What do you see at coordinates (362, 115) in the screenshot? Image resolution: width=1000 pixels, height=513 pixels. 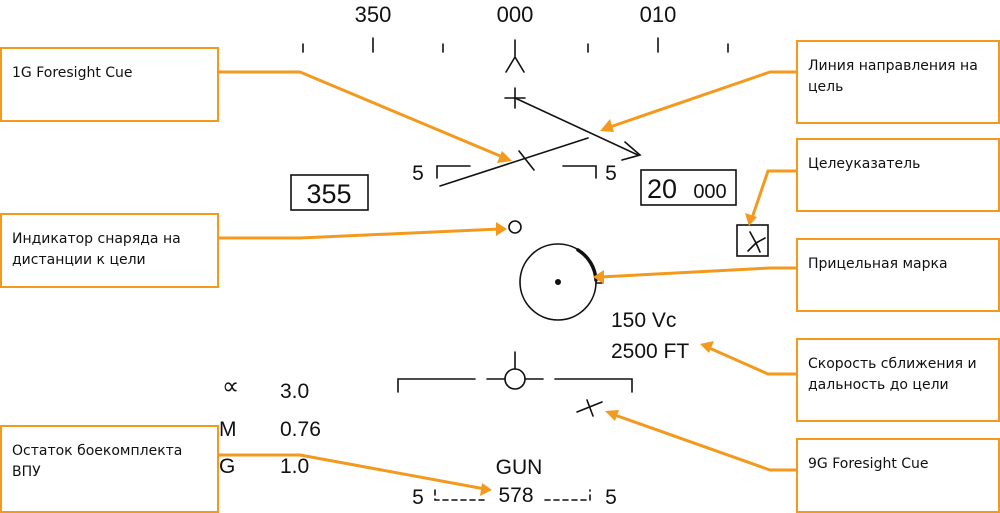 I see `leader-foresight-1g` at bounding box center [362, 115].